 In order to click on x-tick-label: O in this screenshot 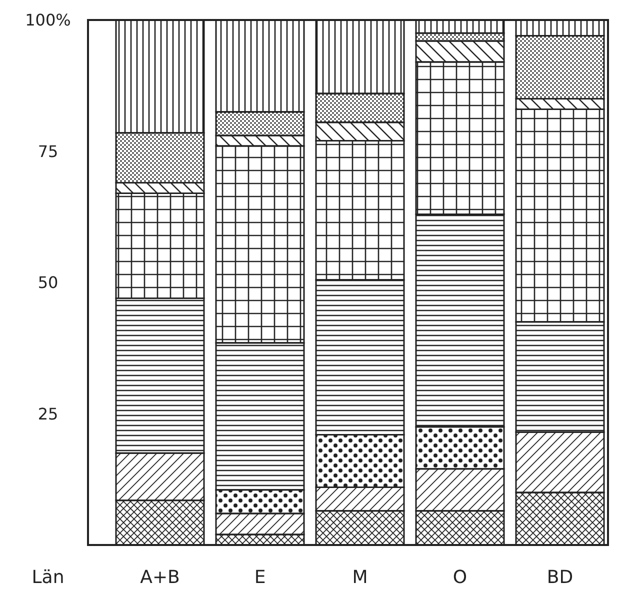, I will do `click(460, 577)`.